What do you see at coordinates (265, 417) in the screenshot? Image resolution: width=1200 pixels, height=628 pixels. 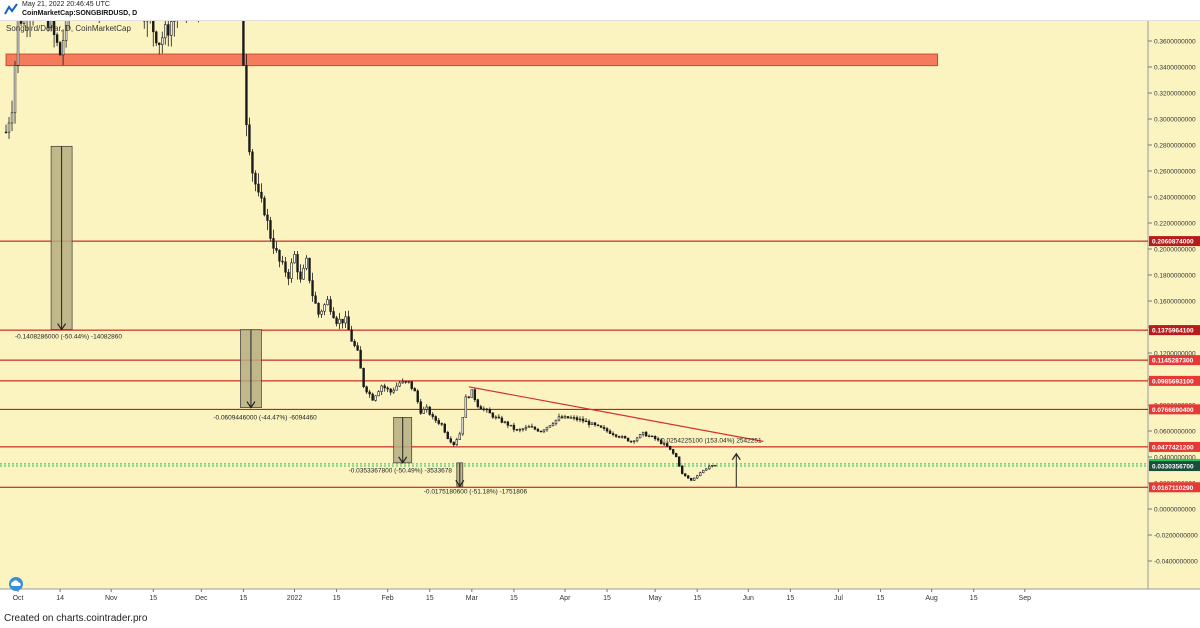 I see `measure-label: -0.0609446000 (-44.47%) -6094460` at bounding box center [265, 417].